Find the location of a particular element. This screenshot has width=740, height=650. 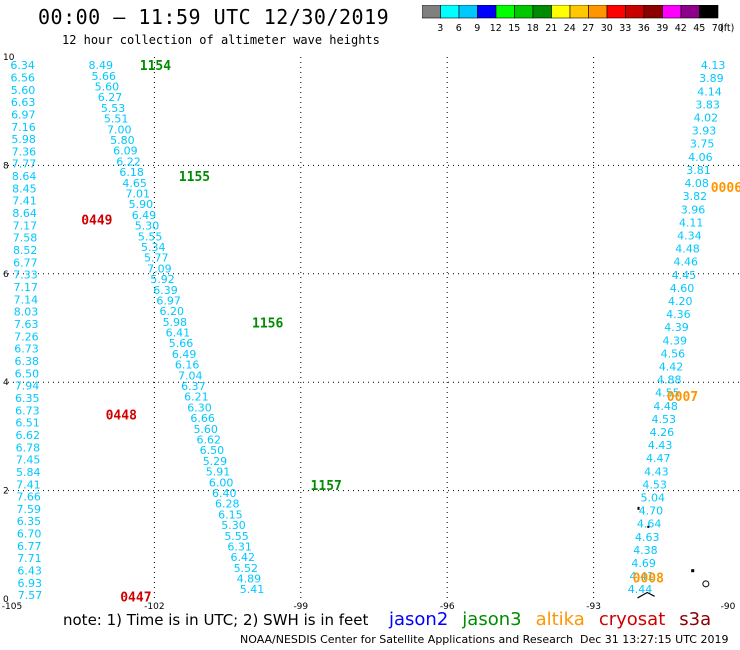

wave-height-value: 4.11 is located at coordinates (691, 222).